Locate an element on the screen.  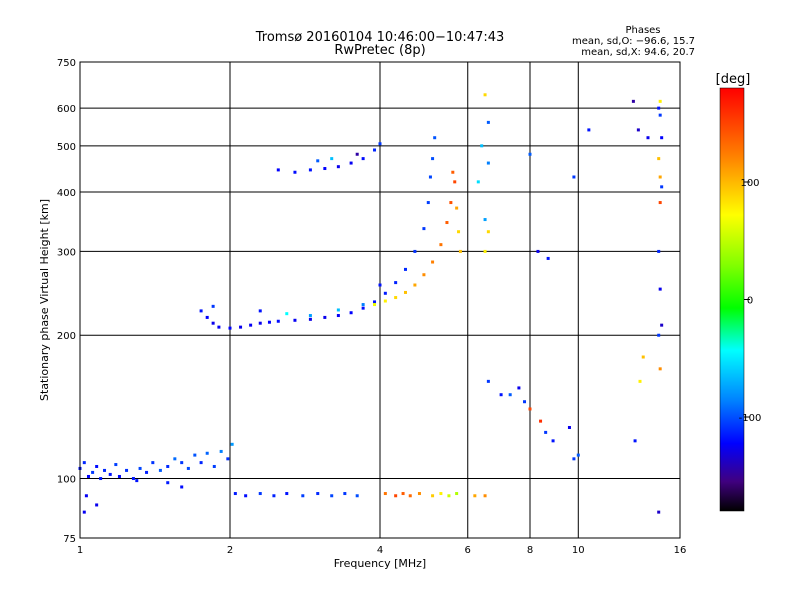
colorbar-label: [deg] is located at coordinates (733, 79).